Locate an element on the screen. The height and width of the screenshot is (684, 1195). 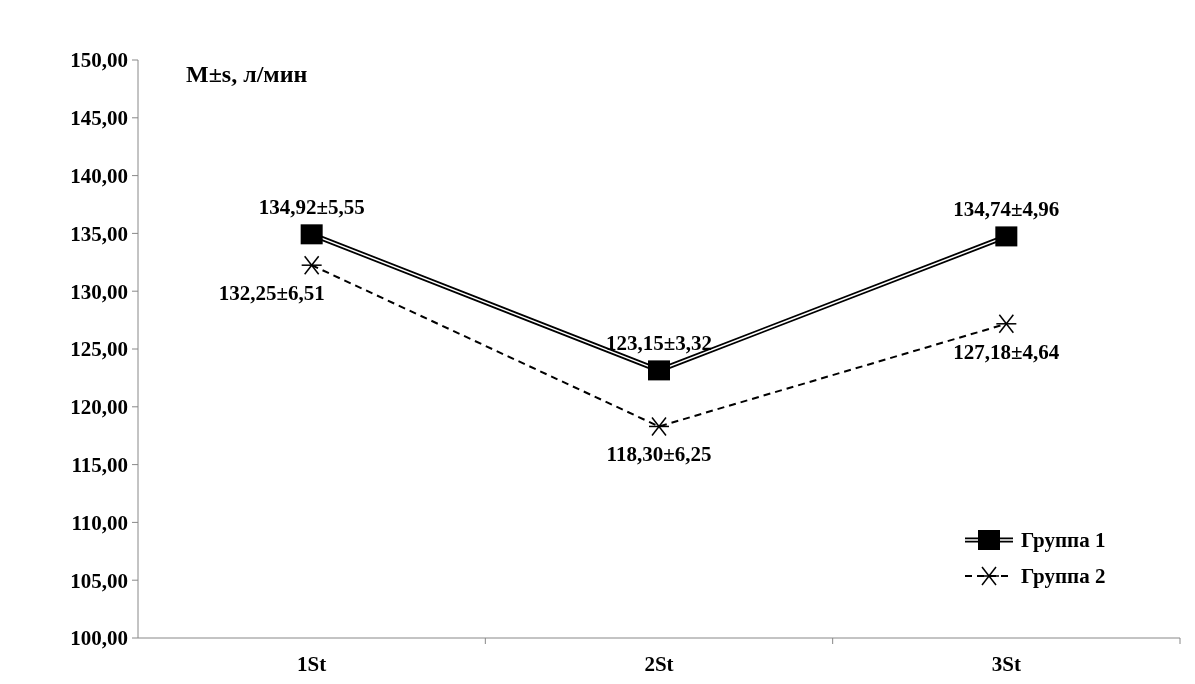
y-tick-label: 105,00 is located at coordinates (99, 580).